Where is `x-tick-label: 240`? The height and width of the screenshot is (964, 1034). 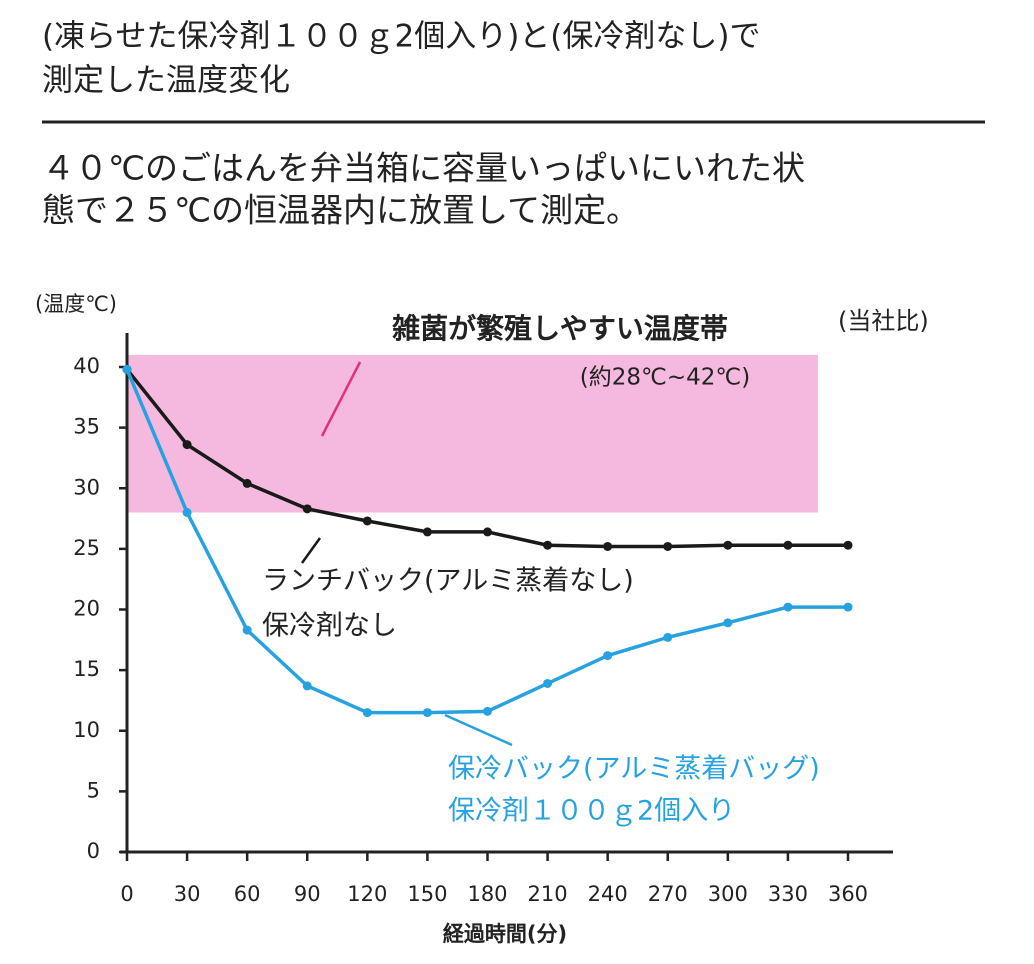
x-tick-label: 240 is located at coordinates (608, 894).